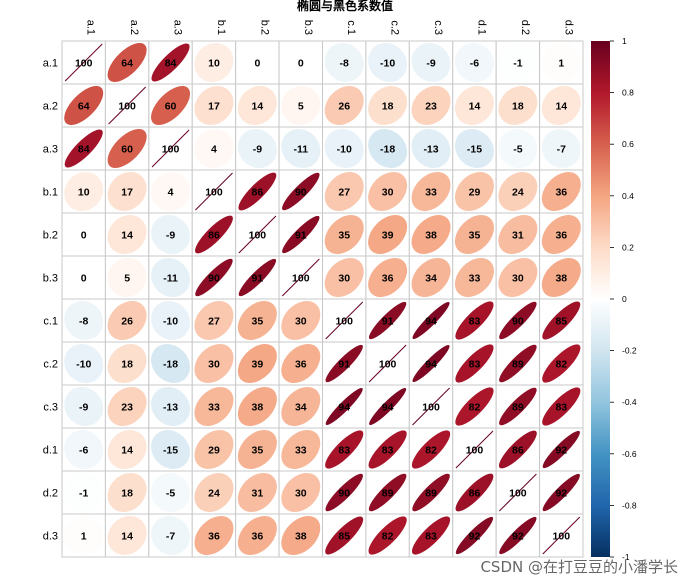 Image resolution: width=692 pixels, height=583 pixels. I want to click on coef-label-d.1-d.1: 100, so click(475, 451).